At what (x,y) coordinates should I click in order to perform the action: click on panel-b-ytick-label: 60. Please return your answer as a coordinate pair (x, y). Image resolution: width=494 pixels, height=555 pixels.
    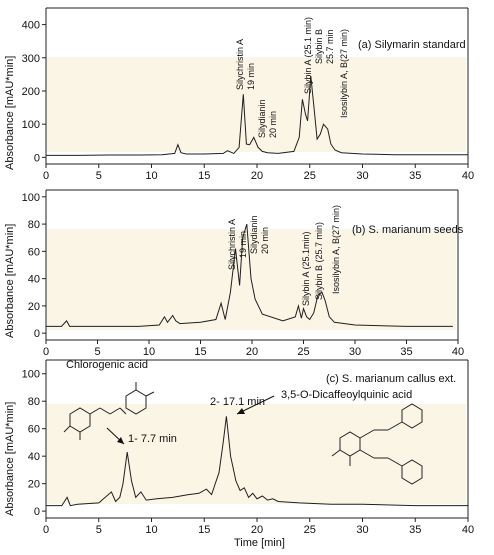
    Looking at the image, I should click on (34, 252).